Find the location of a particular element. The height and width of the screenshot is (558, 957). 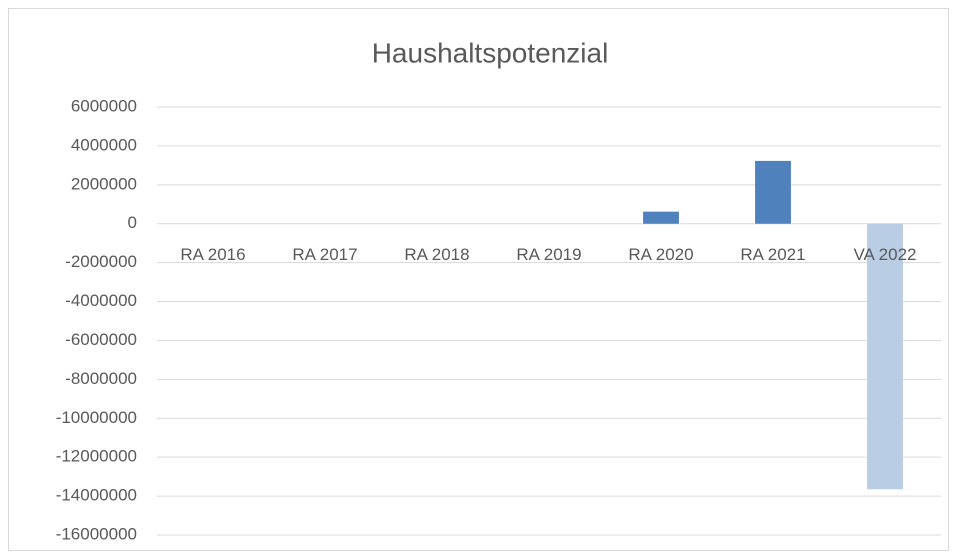

y-tick-label: 4000000 is located at coordinates (104, 144).